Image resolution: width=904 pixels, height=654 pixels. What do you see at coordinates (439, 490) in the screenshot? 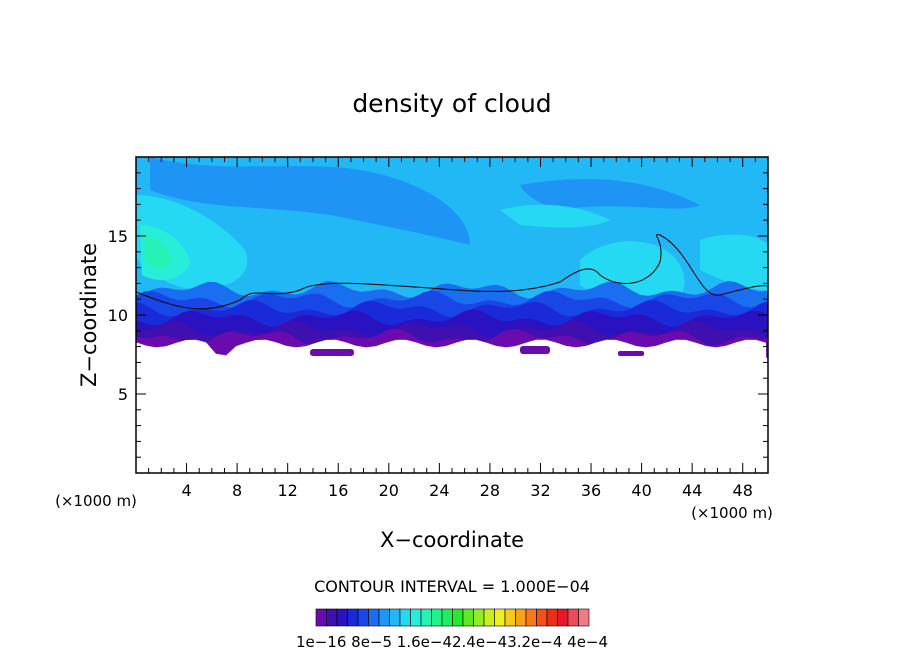
I see `x-tick-label: 24` at bounding box center [439, 490].